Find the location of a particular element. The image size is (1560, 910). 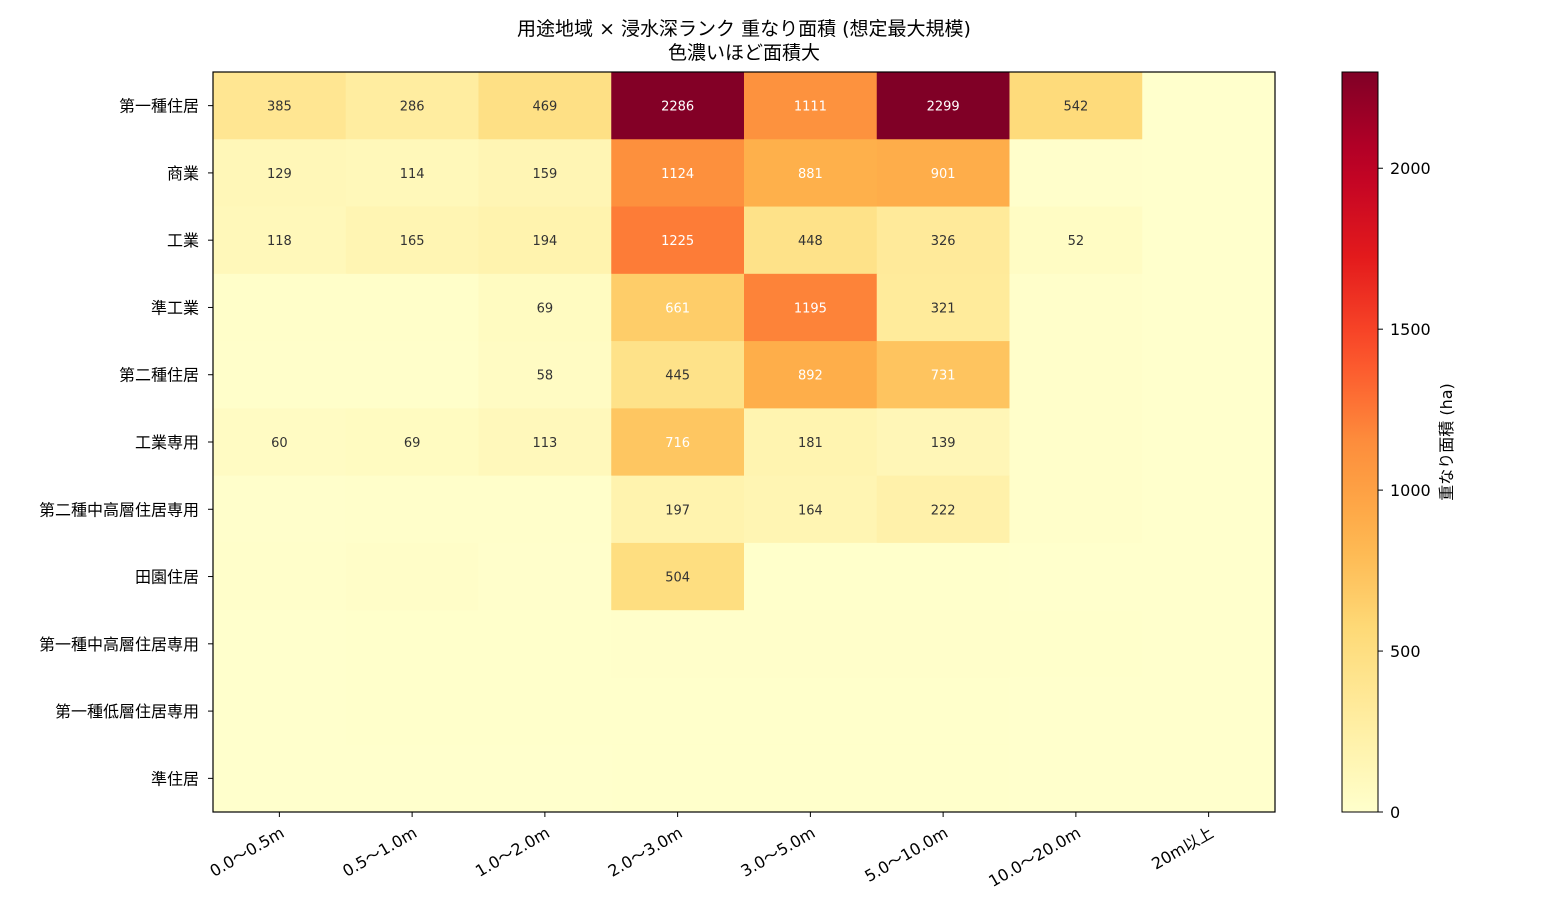

x-tick-label: 2.0〜3.0m is located at coordinates (645, 852).